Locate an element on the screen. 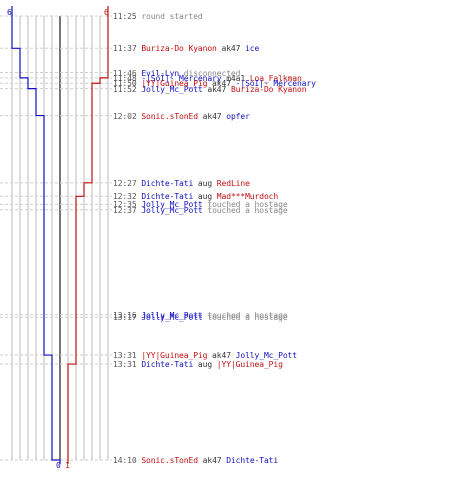  player-name: Mad***Murdoch is located at coordinates (247, 197).